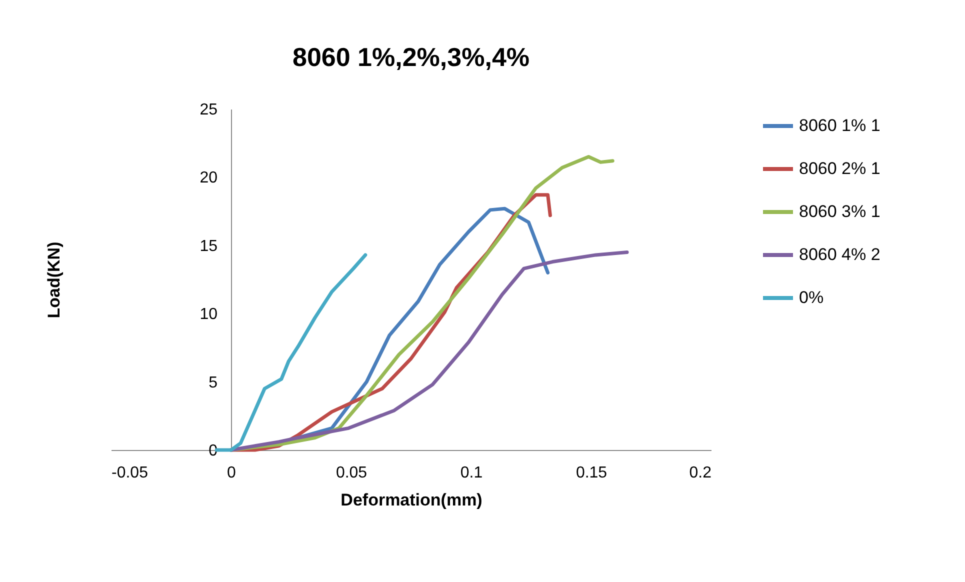  What do you see at coordinates (700, 473) in the screenshot?
I see `x-tick-label: 0.2` at bounding box center [700, 473].